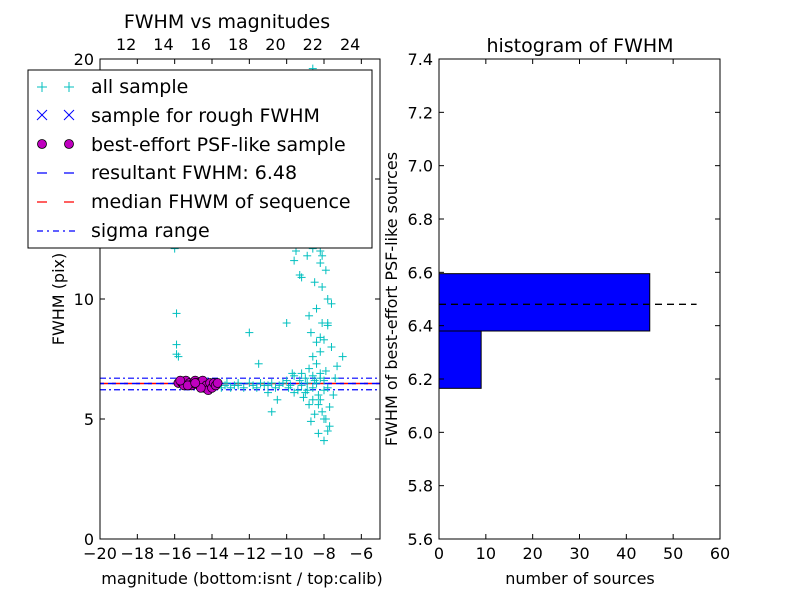  Describe the element at coordinates (126, 44) in the screenshot. I see `top-x-tick-label: 12` at that location.